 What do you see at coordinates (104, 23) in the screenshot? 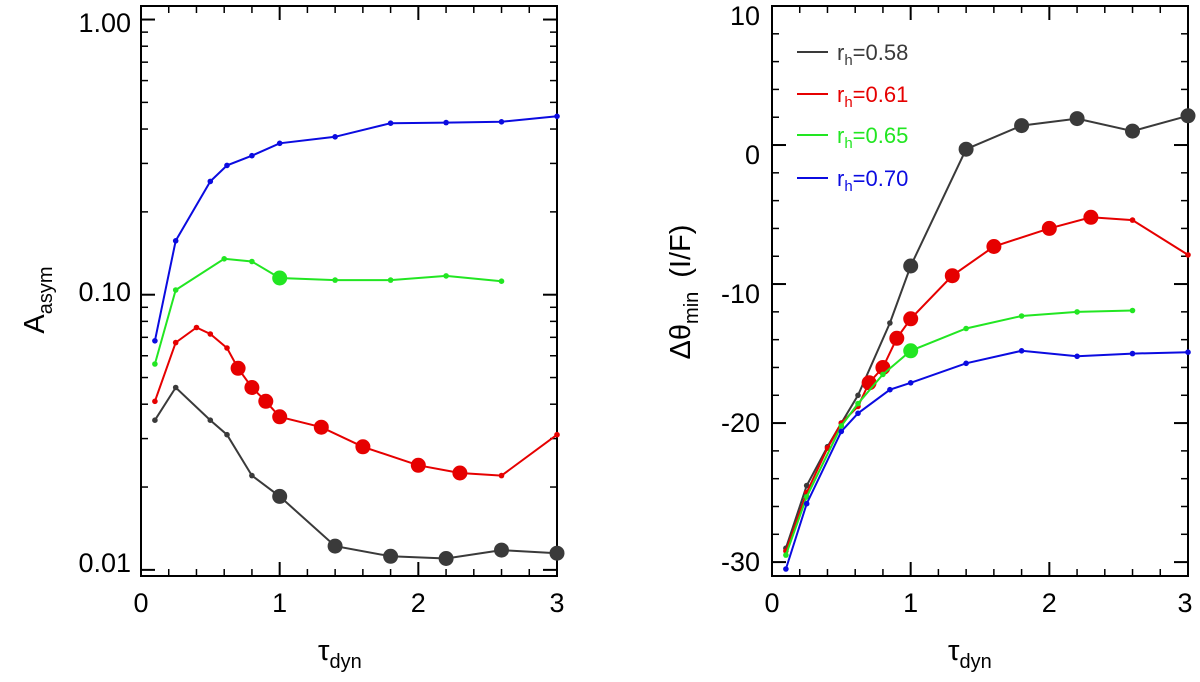
I see `left-y-tick-label: 1.00` at bounding box center [104, 23].